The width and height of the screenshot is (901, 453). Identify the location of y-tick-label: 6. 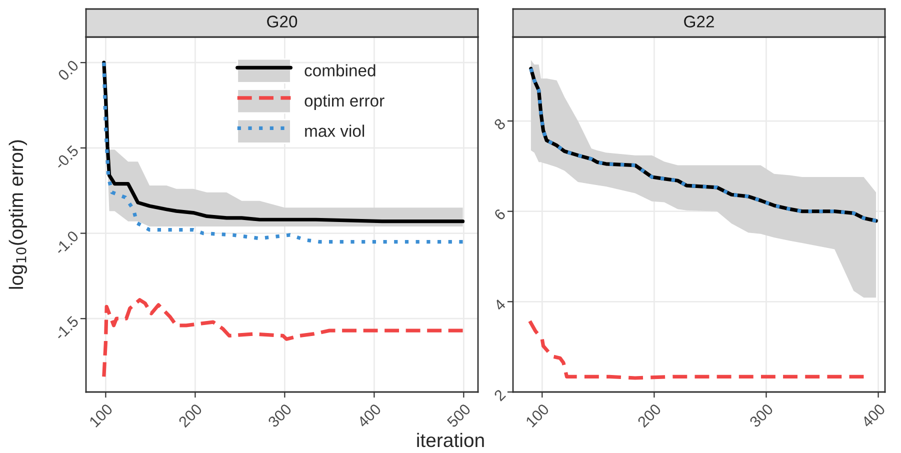
(499, 214).